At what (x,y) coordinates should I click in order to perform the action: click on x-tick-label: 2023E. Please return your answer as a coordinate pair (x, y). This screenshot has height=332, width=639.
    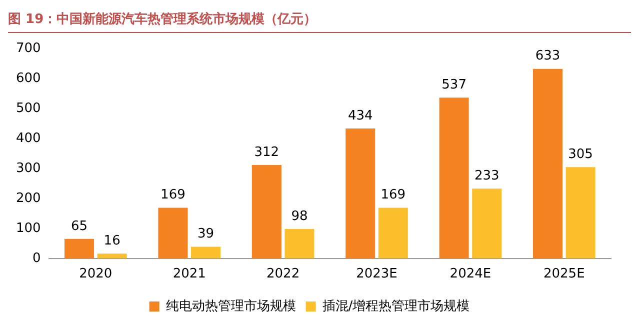
    Looking at the image, I should click on (377, 274).